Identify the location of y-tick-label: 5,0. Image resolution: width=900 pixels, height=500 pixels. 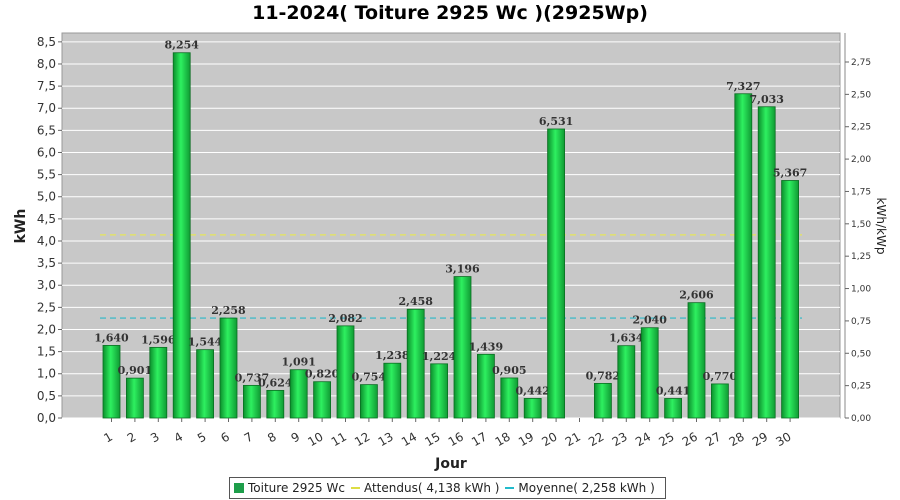
(46, 197).